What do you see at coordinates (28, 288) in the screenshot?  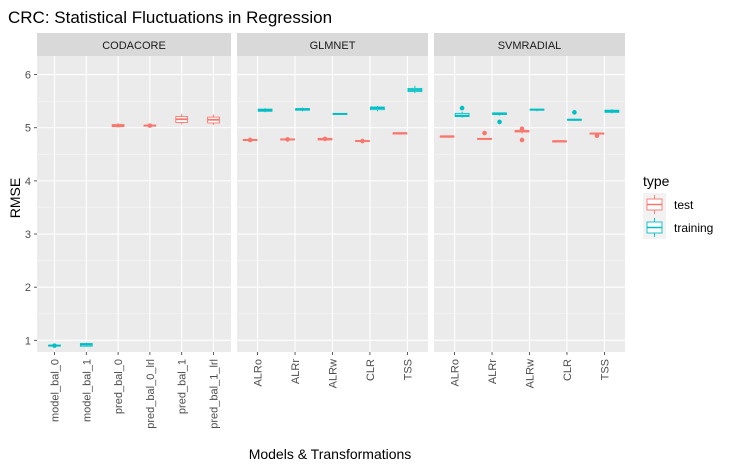 I see `y-tick-label: 2` at bounding box center [28, 288].